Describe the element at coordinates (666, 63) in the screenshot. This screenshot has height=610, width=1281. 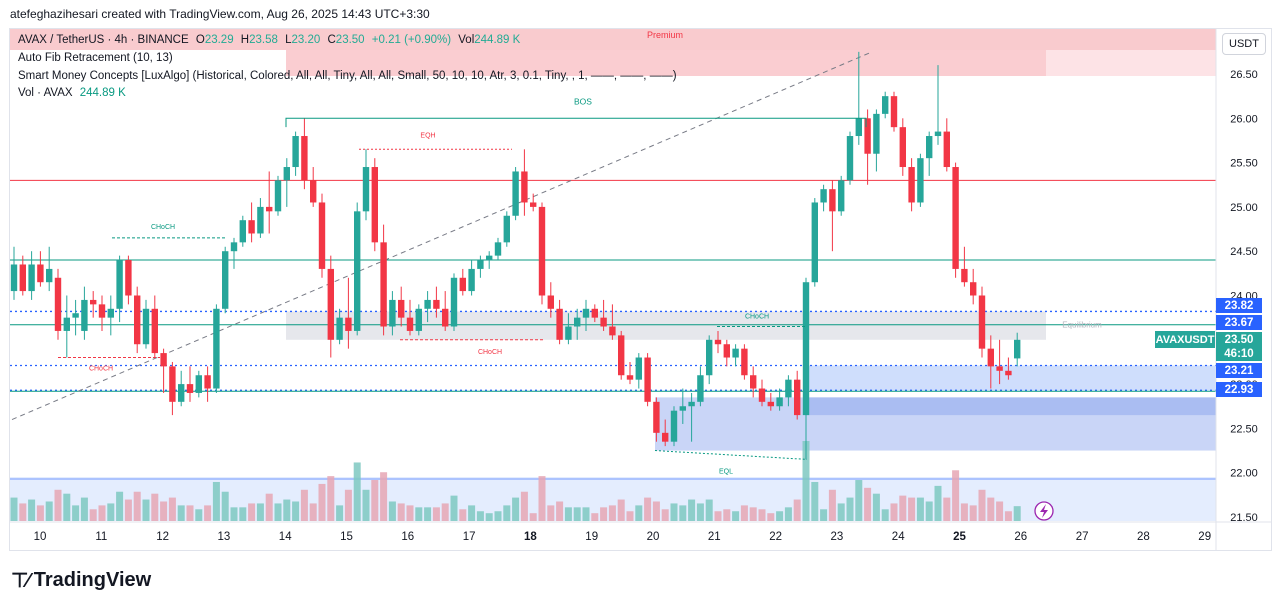
I see `premium-zone-body` at that location.